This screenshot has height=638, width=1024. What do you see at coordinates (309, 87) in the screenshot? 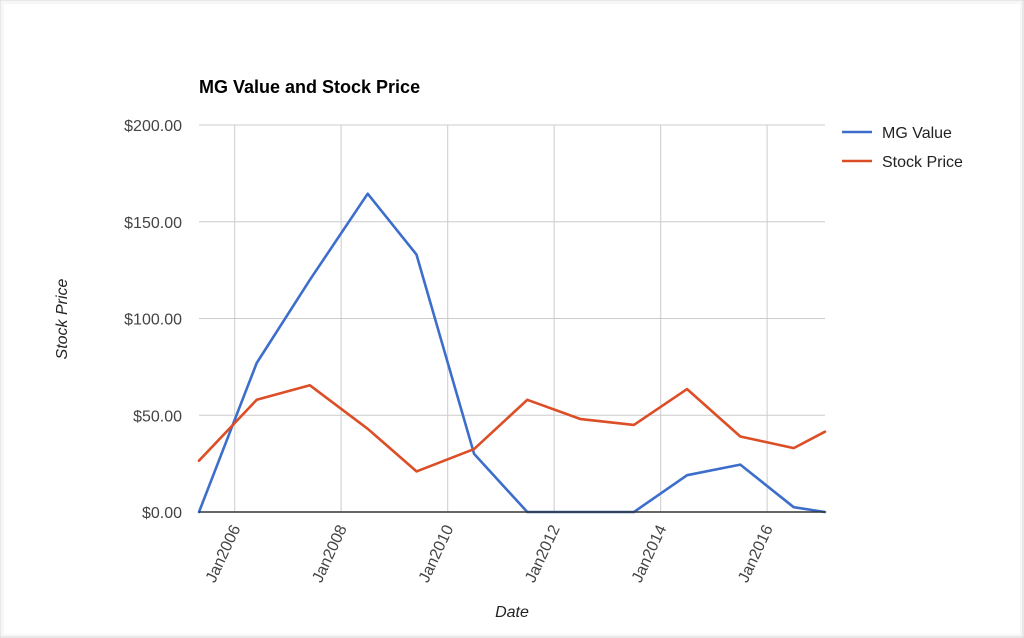
I see `chart-title: MG Value and Stock Price` at bounding box center [309, 87].